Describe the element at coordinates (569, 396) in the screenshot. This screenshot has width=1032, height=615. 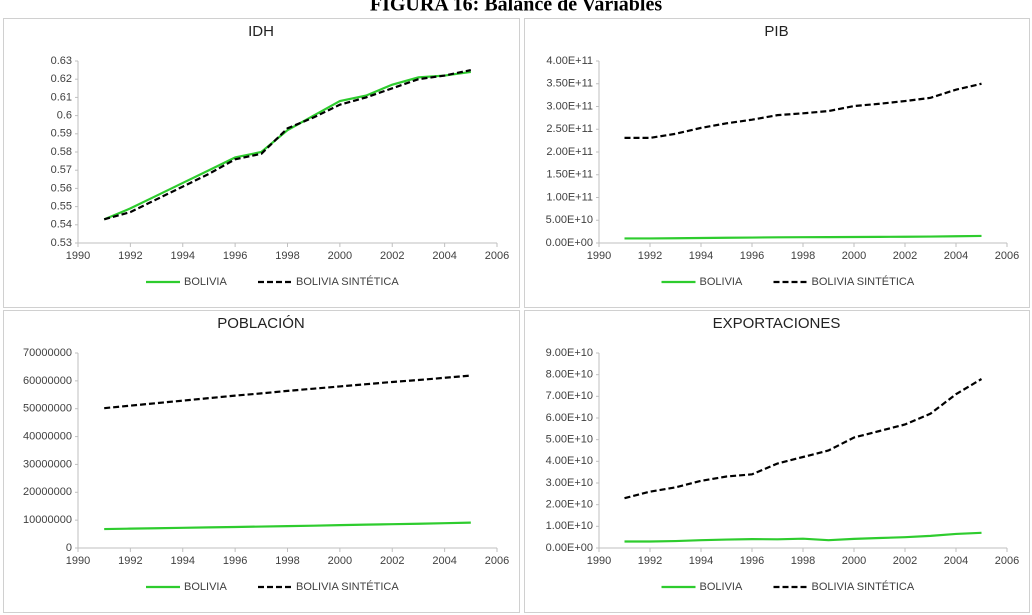
I see `y-tick-label: 7.00E+10` at that location.